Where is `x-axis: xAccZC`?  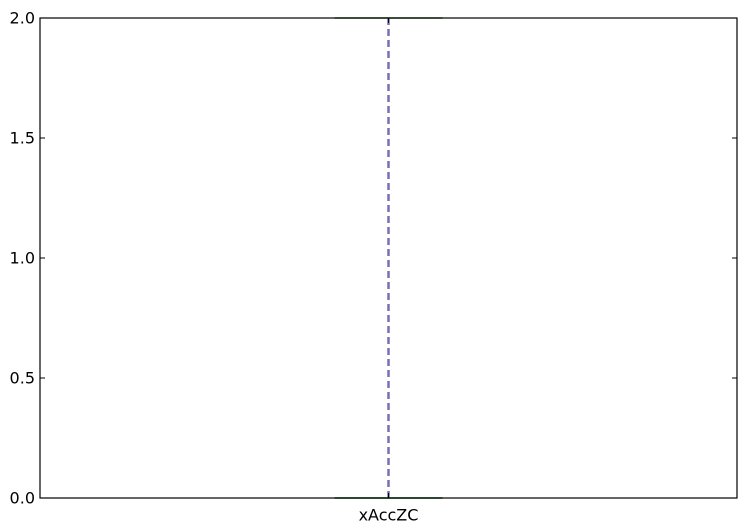
x-axis: xAccZC is located at coordinates (389, 271).